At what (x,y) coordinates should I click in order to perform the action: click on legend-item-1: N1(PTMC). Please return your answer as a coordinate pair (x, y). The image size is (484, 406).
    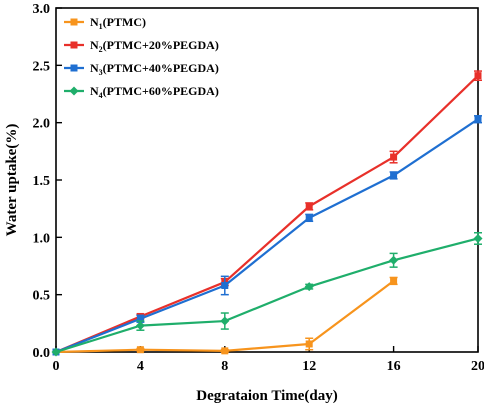
    Looking at the image, I should click on (105, 23).